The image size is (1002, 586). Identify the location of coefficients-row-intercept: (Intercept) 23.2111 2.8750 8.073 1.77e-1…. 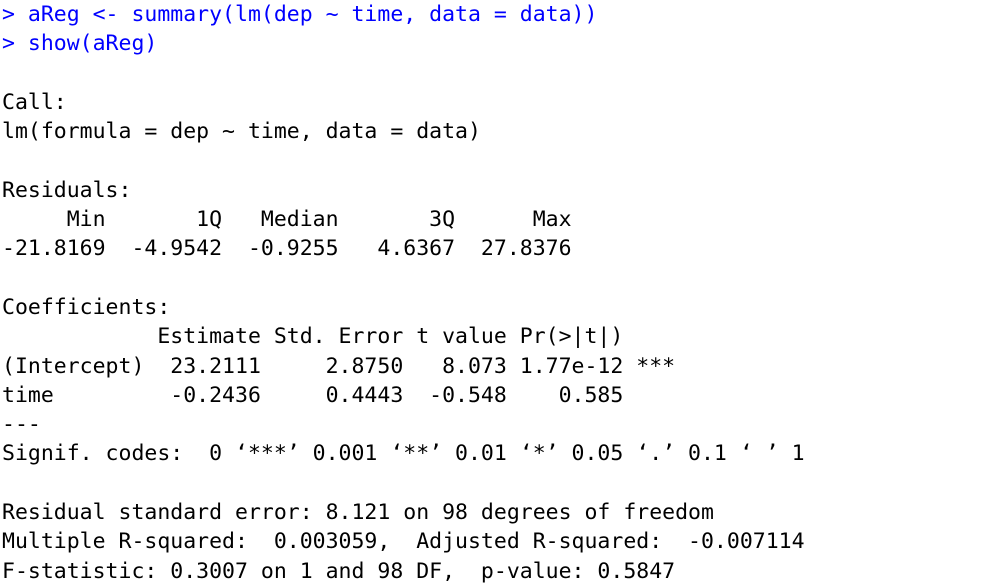
(339, 366).